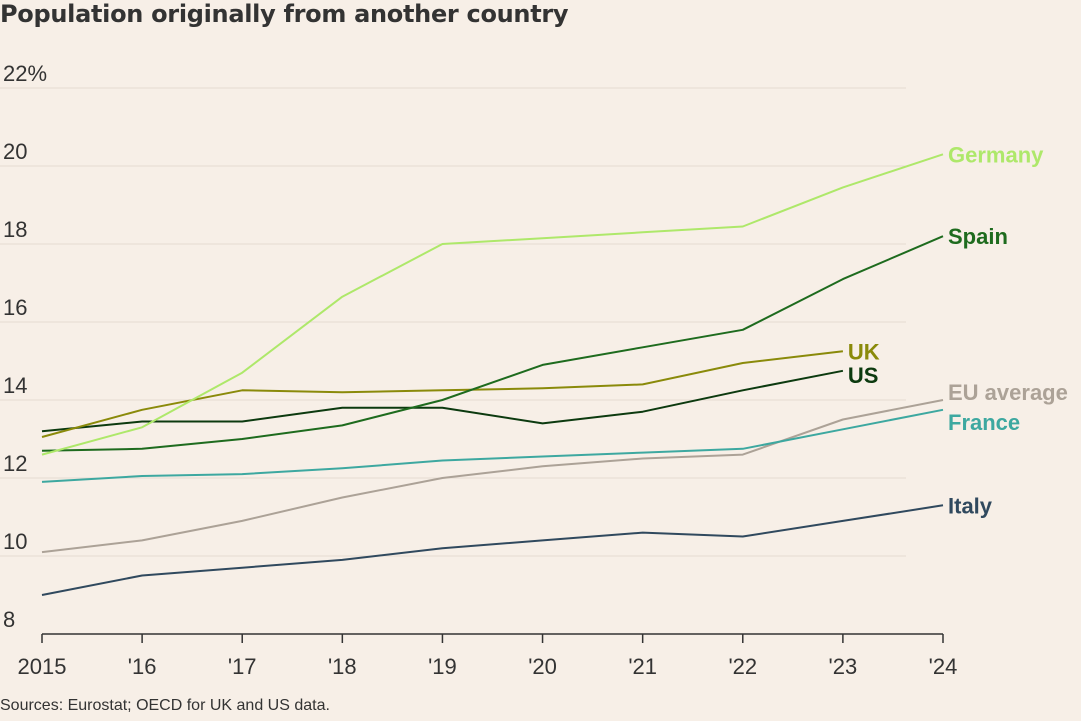  What do you see at coordinates (15, 307) in the screenshot?
I see `y-tick-label: 16` at bounding box center [15, 307].